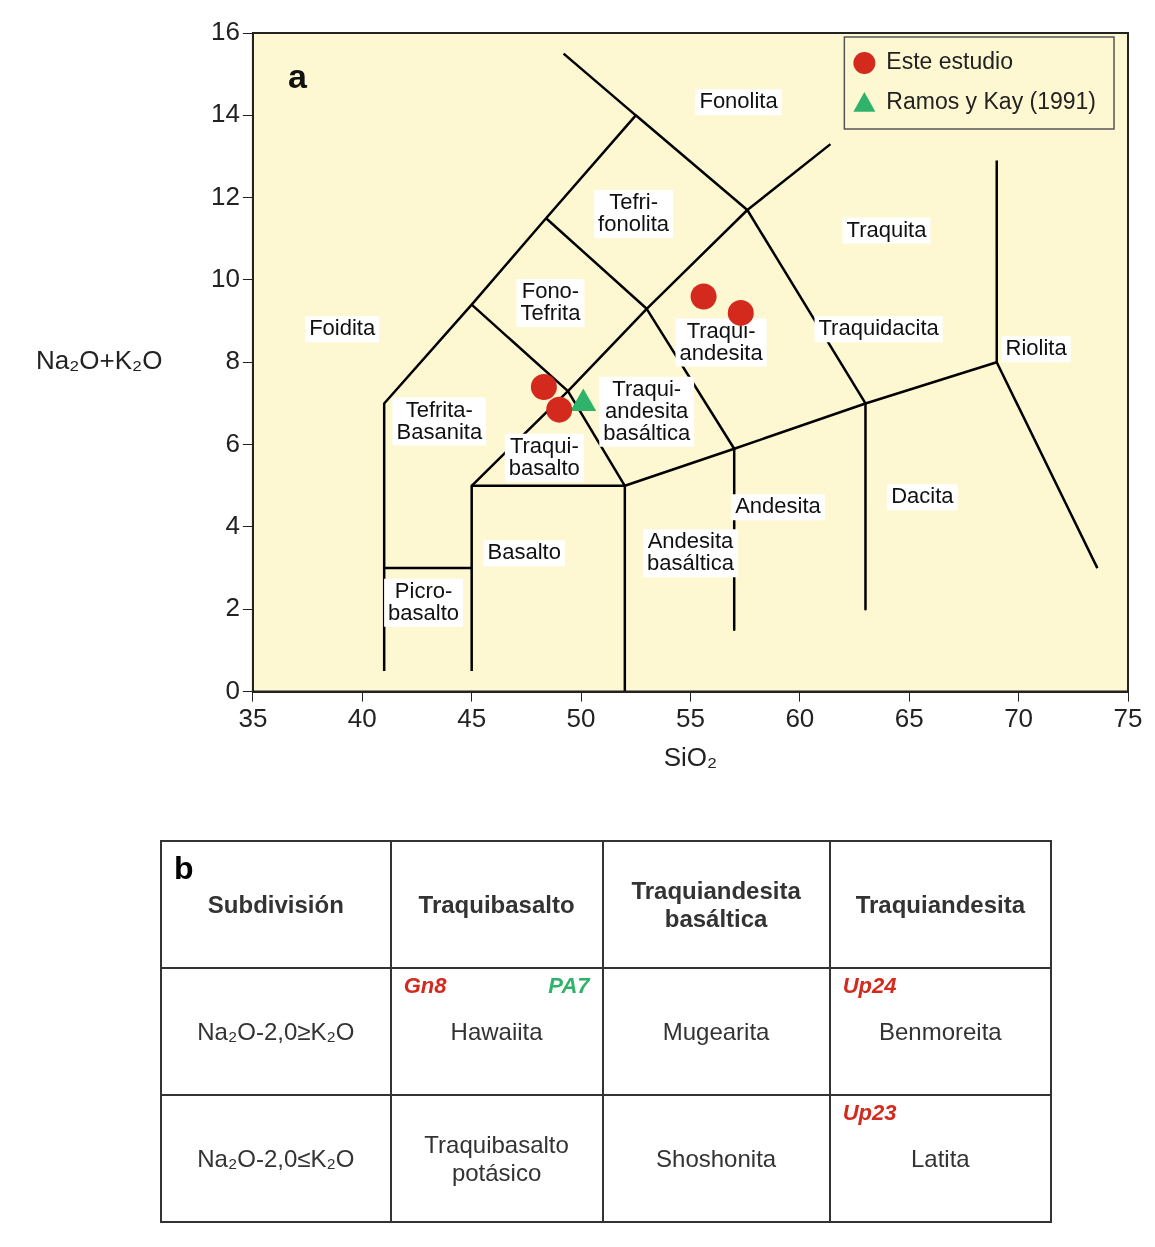 This screenshot has width=1155, height=1247. I want to click on annotation: a, so click(297, 76).